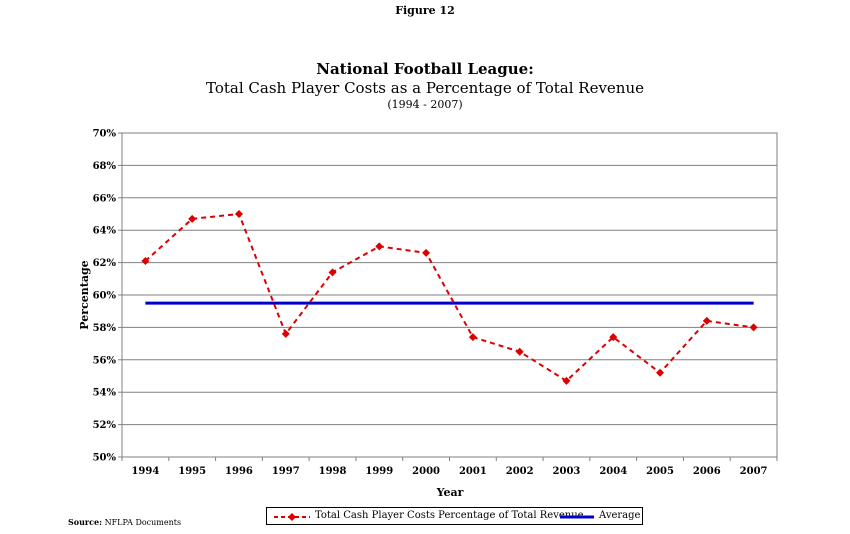 The height and width of the screenshot is (534, 850). What do you see at coordinates (292, 517) in the screenshot?
I see `legend-swatch-dashed-diamond` at bounding box center [292, 517].